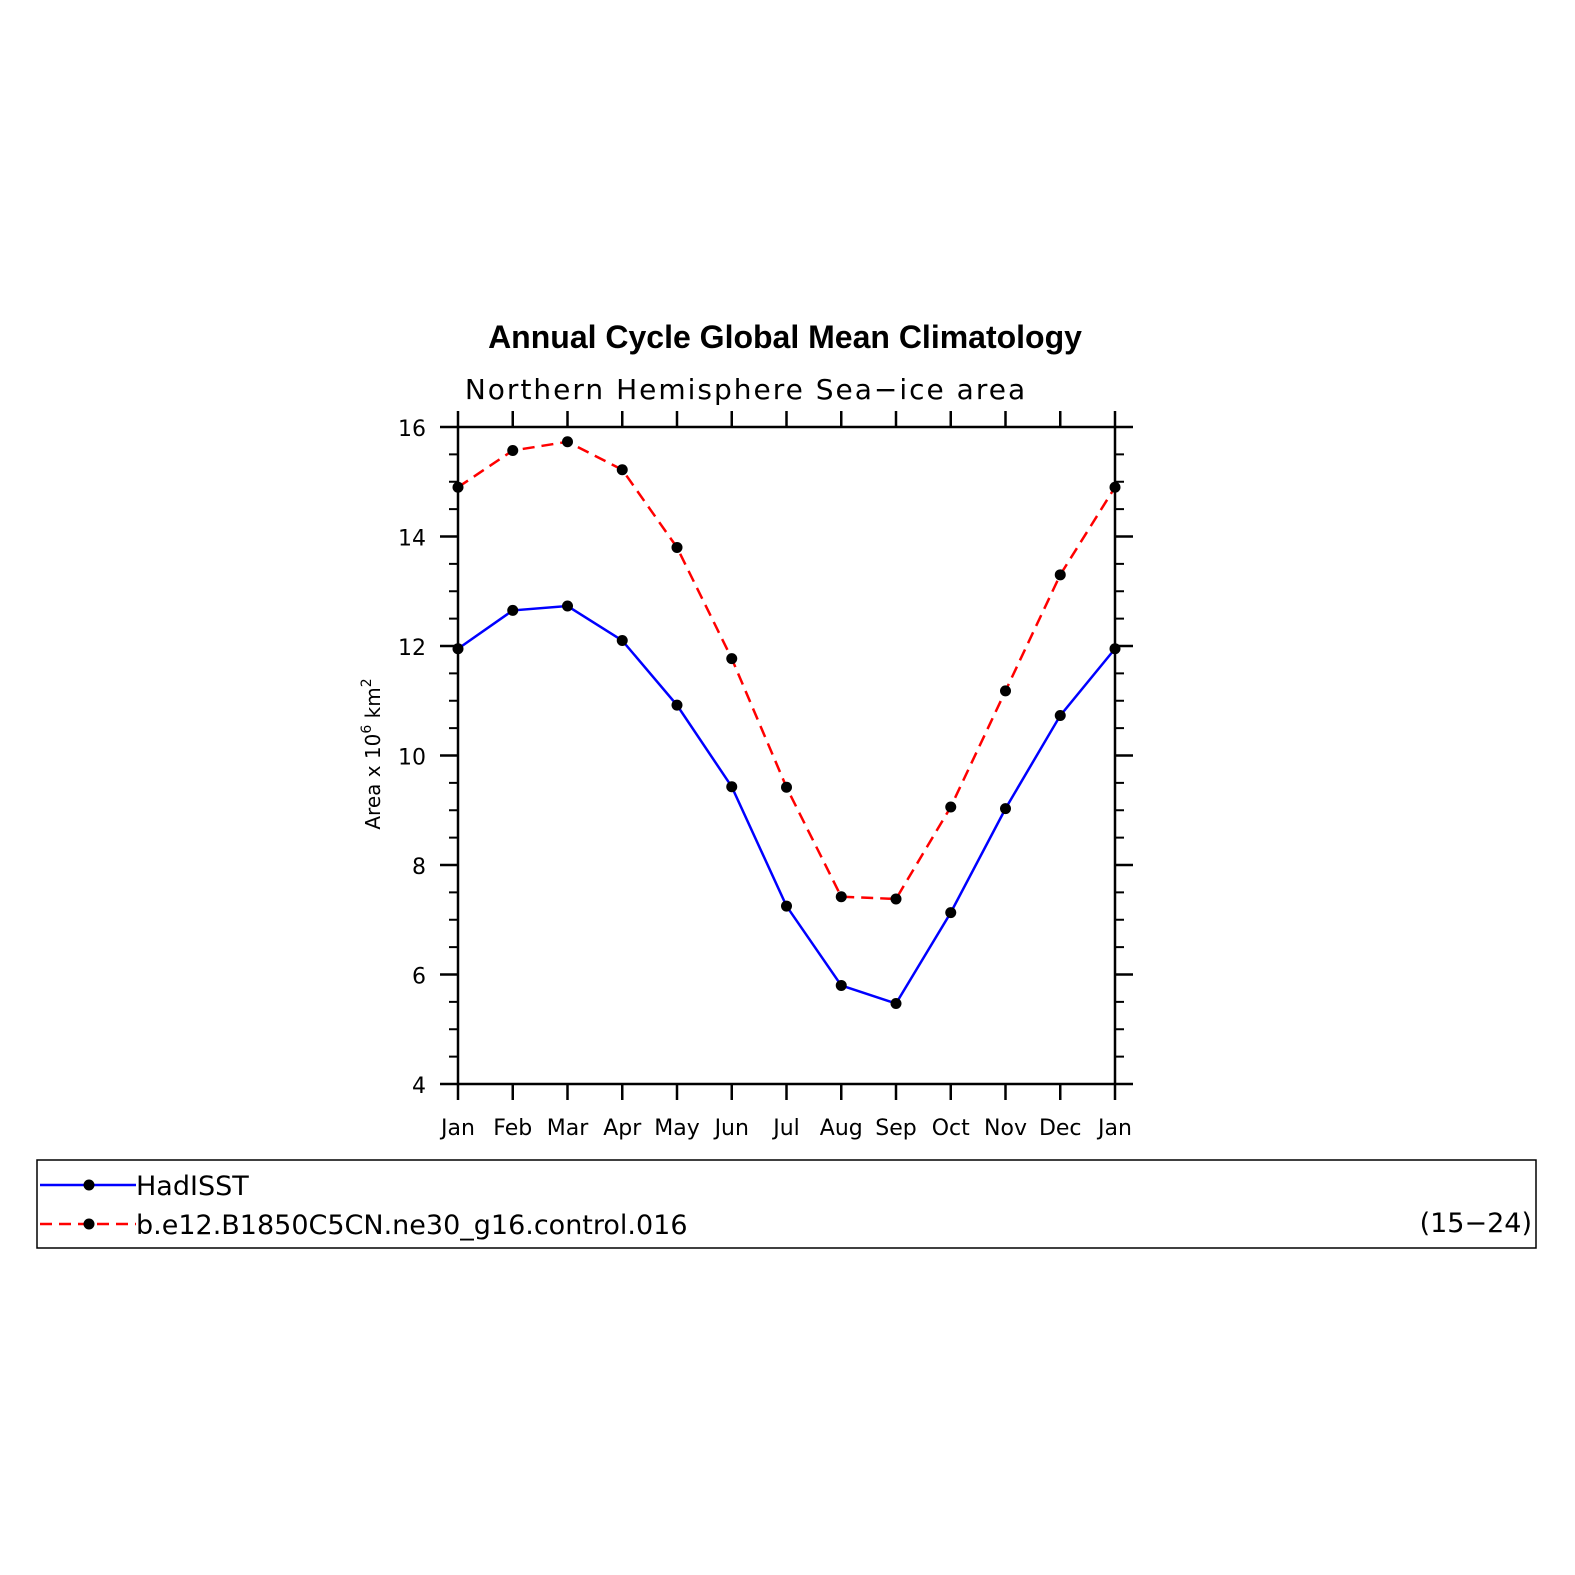 Image resolution: width=1575 pixels, height=1575 pixels. What do you see at coordinates (412, 648) in the screenshot?
I see `y-tick-label: 12` at bounding box center [412, 648].